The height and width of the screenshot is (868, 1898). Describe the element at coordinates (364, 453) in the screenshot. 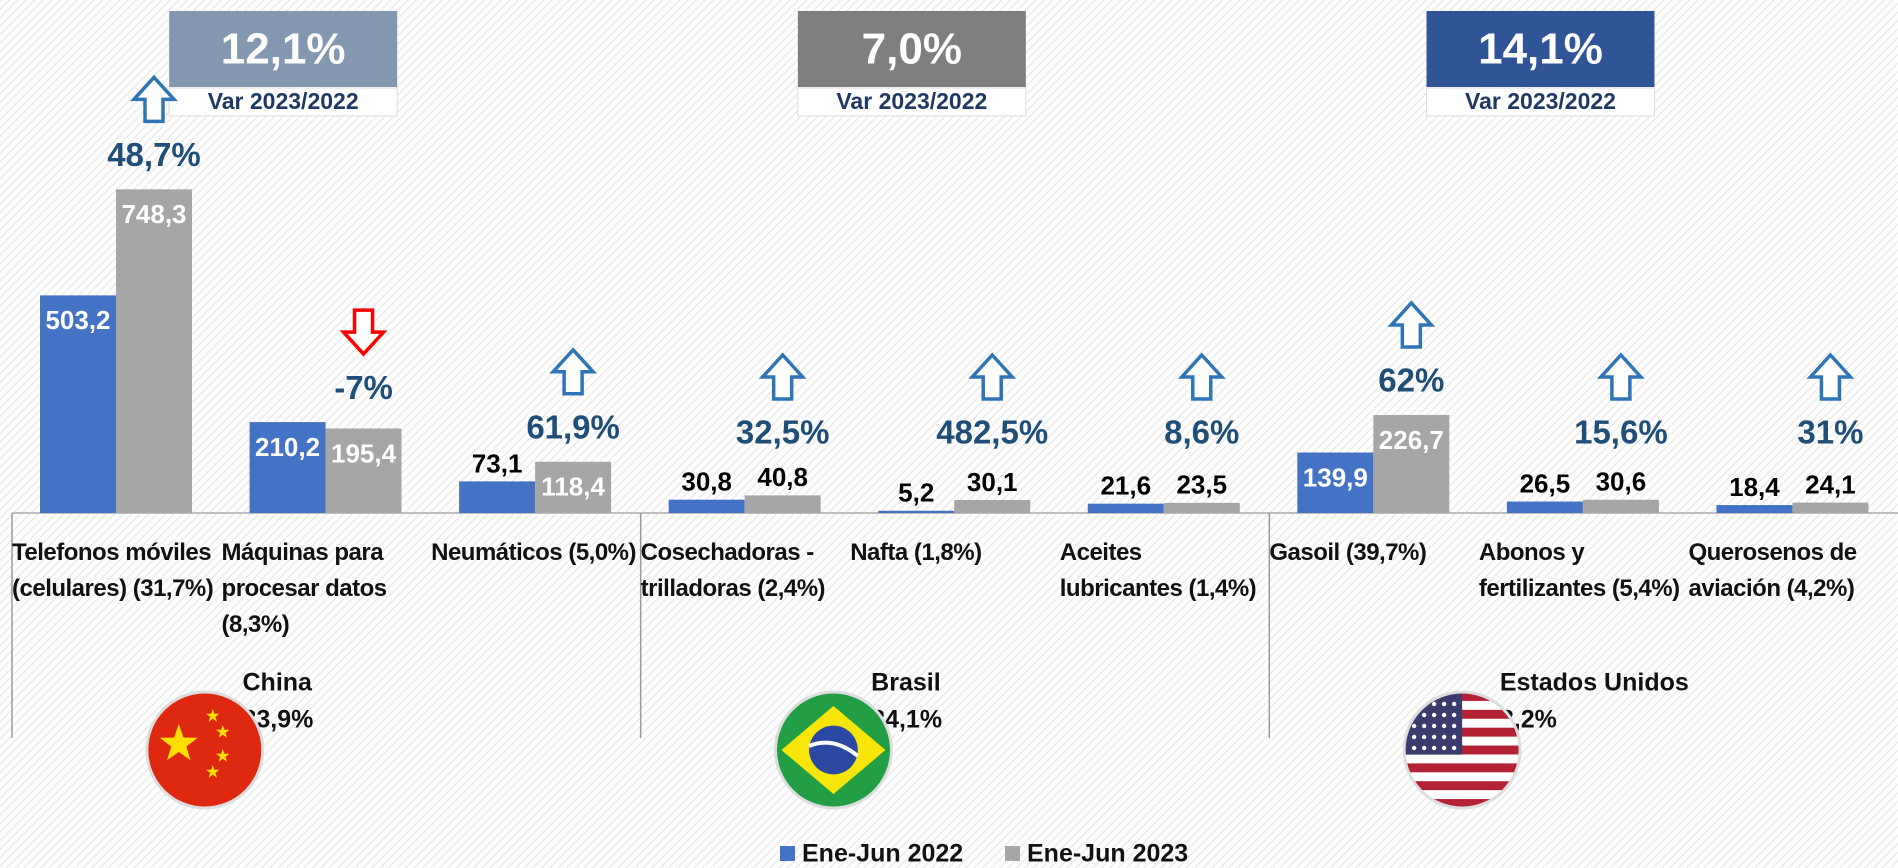

I see `value-label: 195,4` at that location.